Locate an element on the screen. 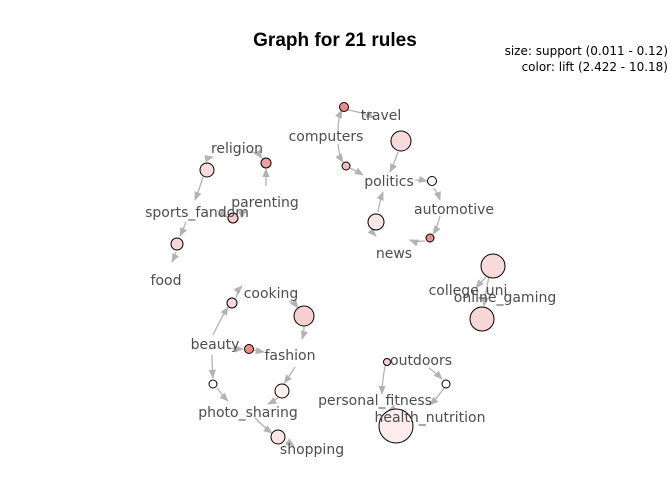 The height and width of the screenshot is (480, 672). item-label-automotive: automotive is located at coordinates (454, 210).